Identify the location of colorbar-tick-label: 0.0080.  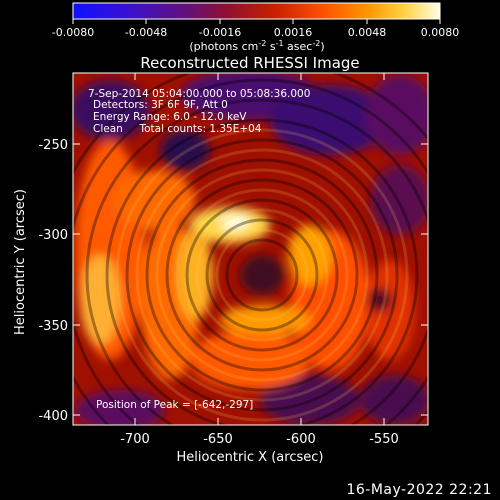
(440, 32).